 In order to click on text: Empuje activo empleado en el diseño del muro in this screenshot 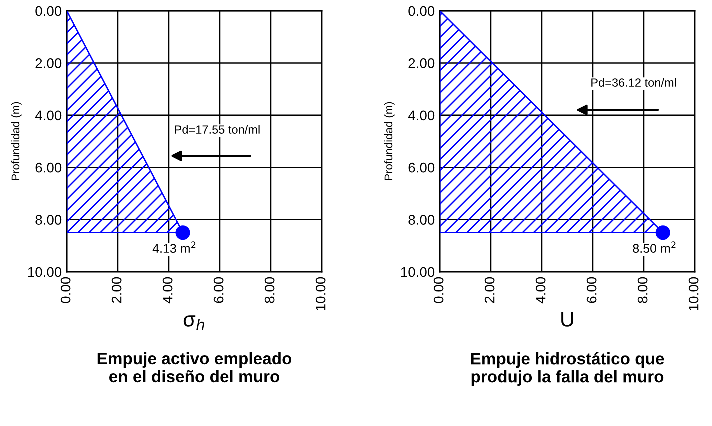, I will do `click(195, 367)`.